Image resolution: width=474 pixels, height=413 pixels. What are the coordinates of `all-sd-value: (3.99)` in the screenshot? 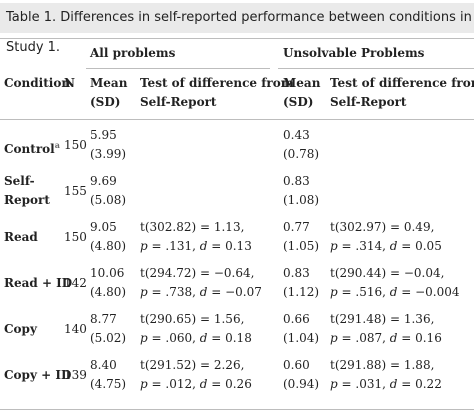 It's located at (108, 154).